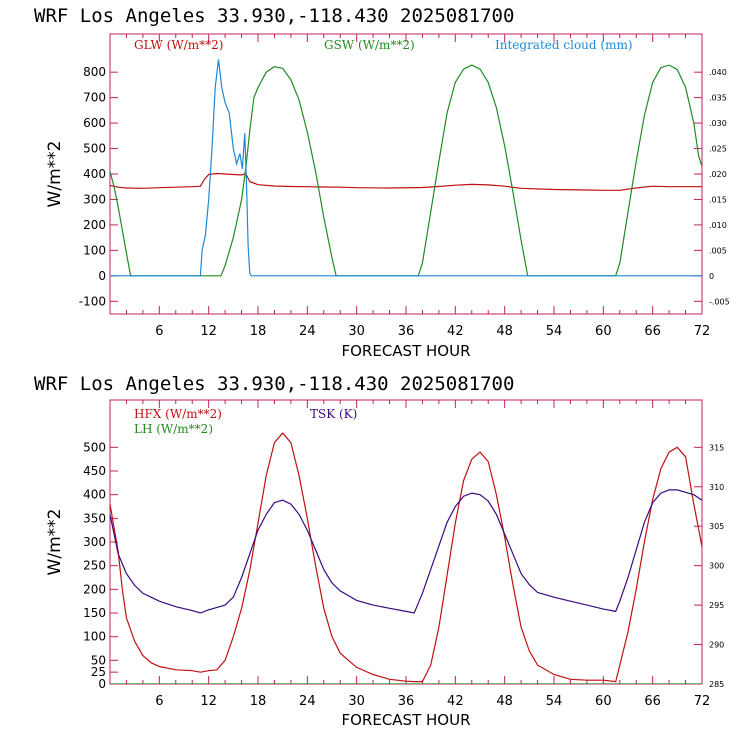 The height and width of the screenshot is (740, 740). I want to click on y-tick-label: 350, so click(94, 518).